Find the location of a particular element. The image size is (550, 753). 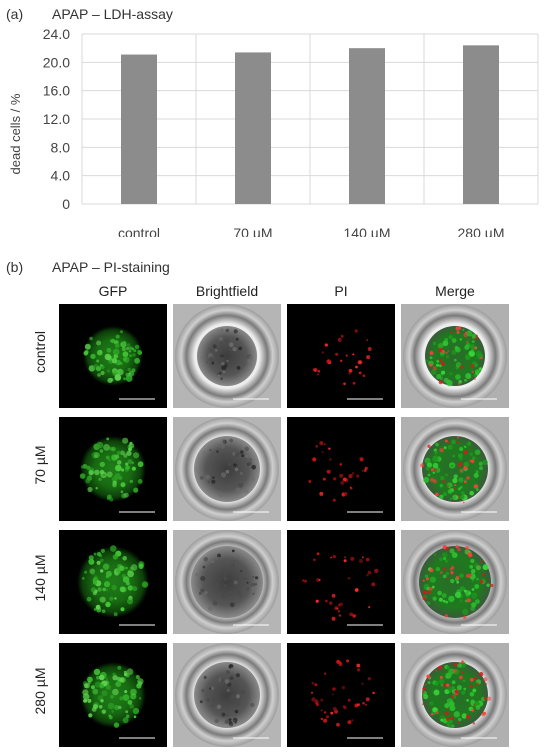

image-pi-control is located at coordinates (341, 356).